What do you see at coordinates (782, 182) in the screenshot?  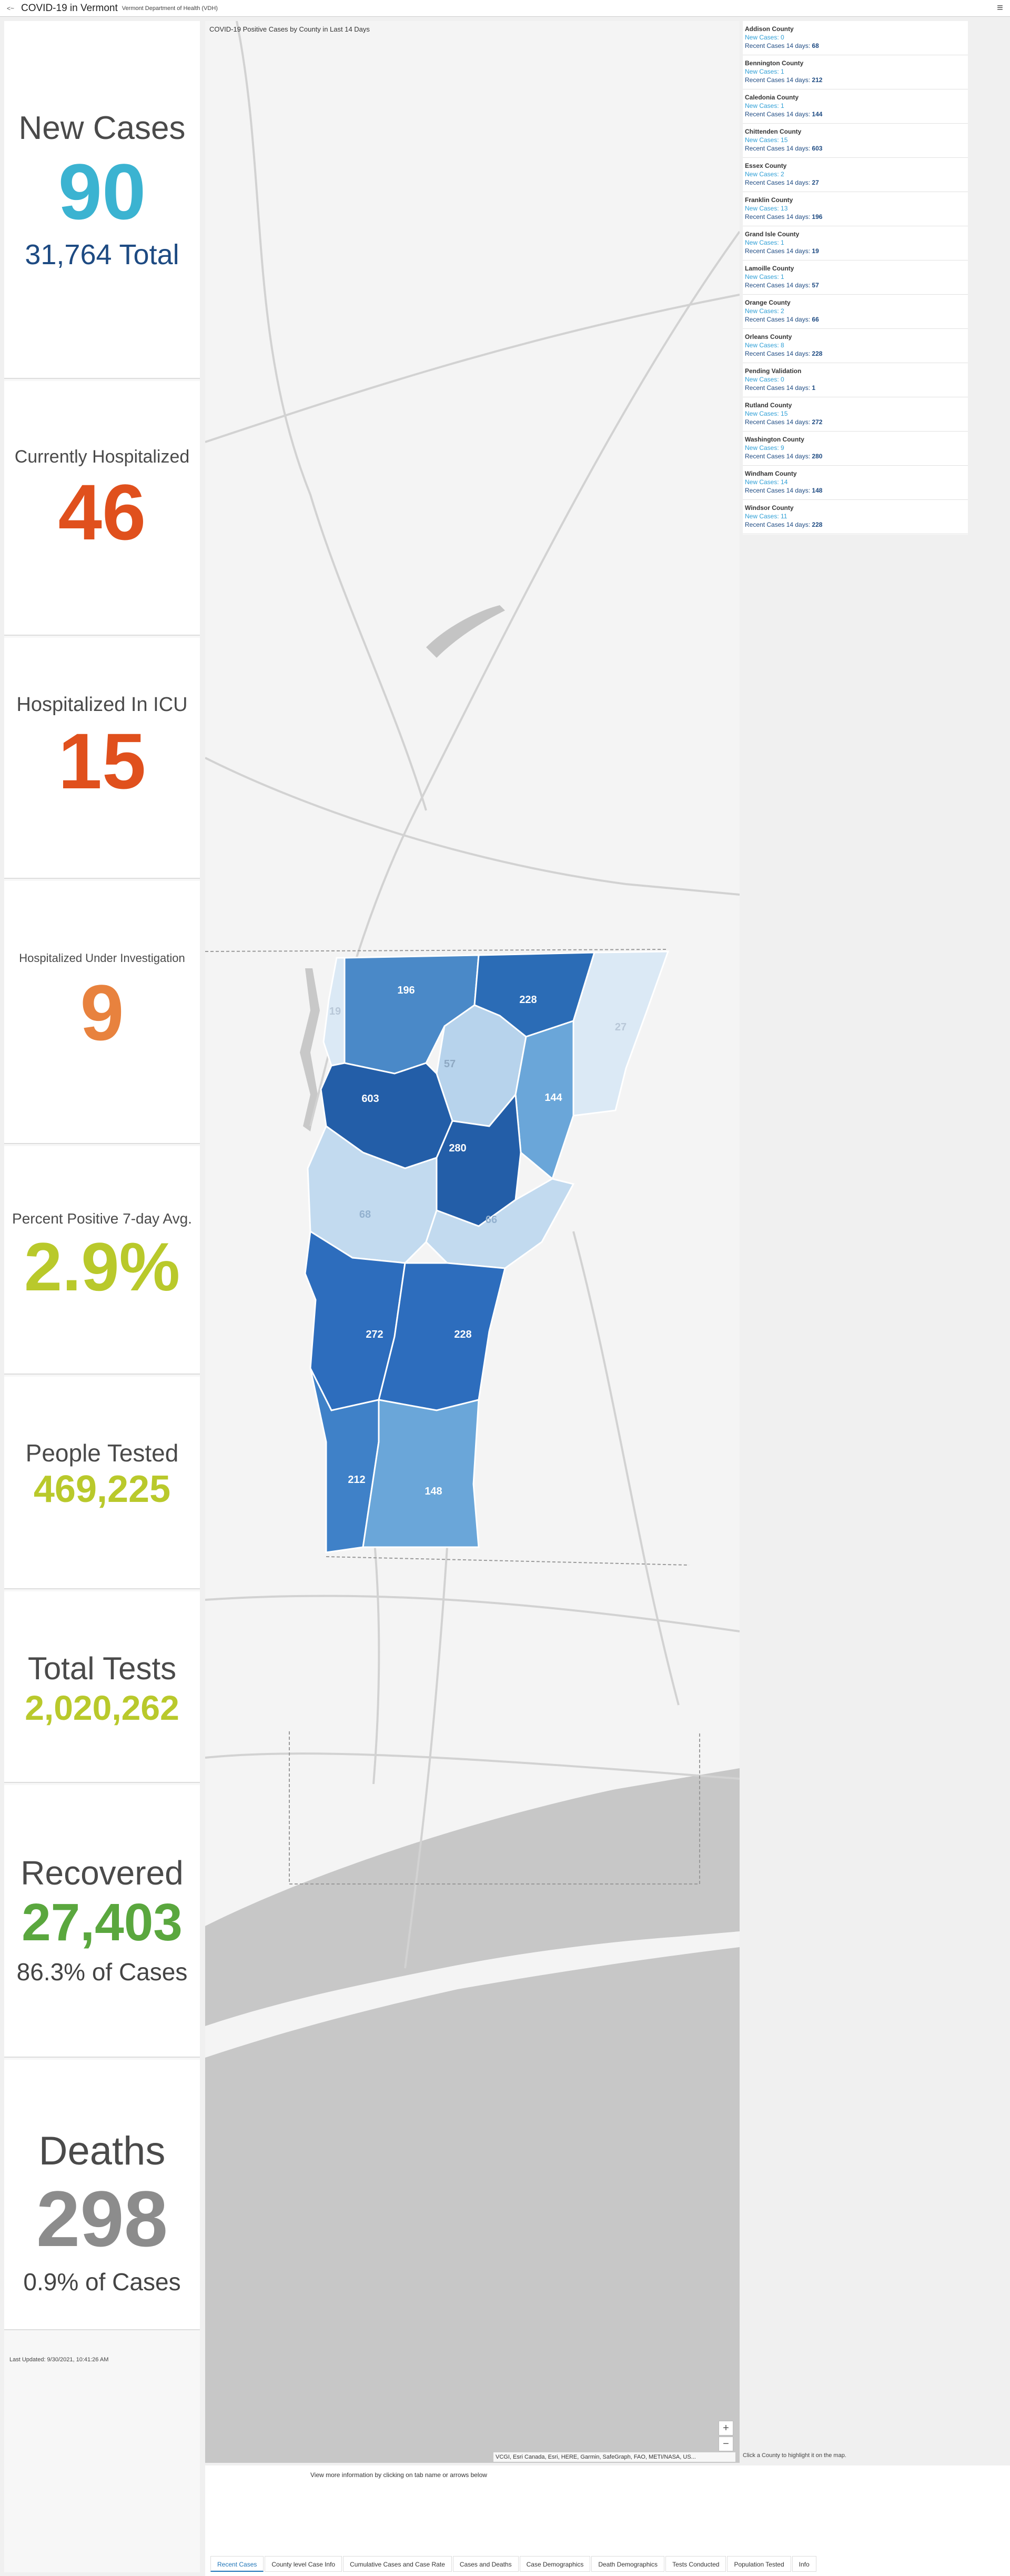 I see `county-recent-cases: Recent Cases 14 days: 27` at bounding box center [782, 182].